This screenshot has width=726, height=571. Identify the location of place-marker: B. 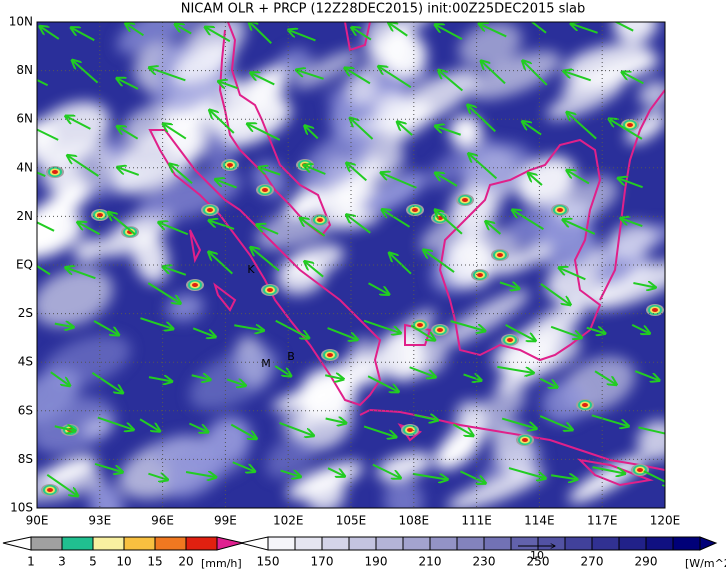
(291, 356).